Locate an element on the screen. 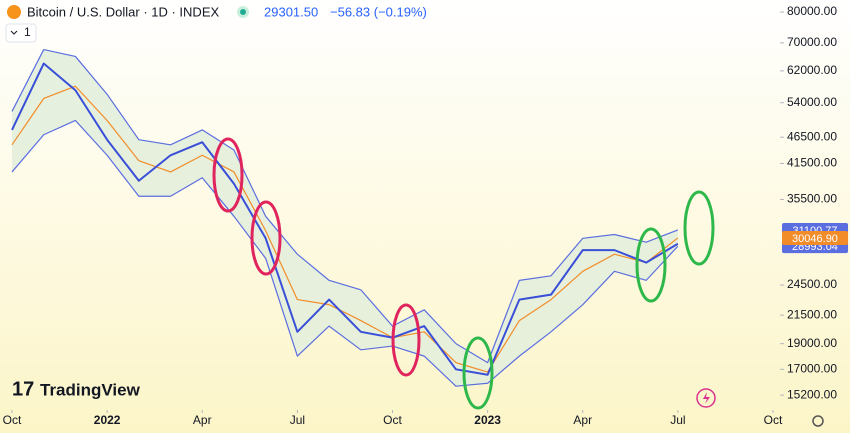 This screenshot has height=438, width=850. y-tick-label: 46500.00 is located at coordinates (812, 136).